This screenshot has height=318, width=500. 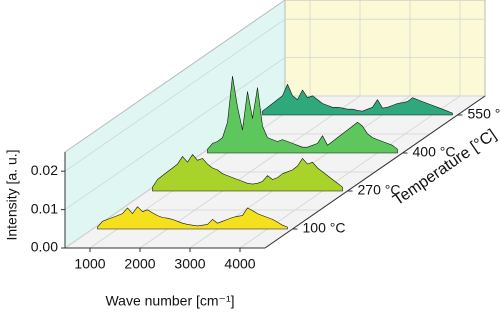 I want to click on x-tick-label: 3000, so click(x=189, y=264).